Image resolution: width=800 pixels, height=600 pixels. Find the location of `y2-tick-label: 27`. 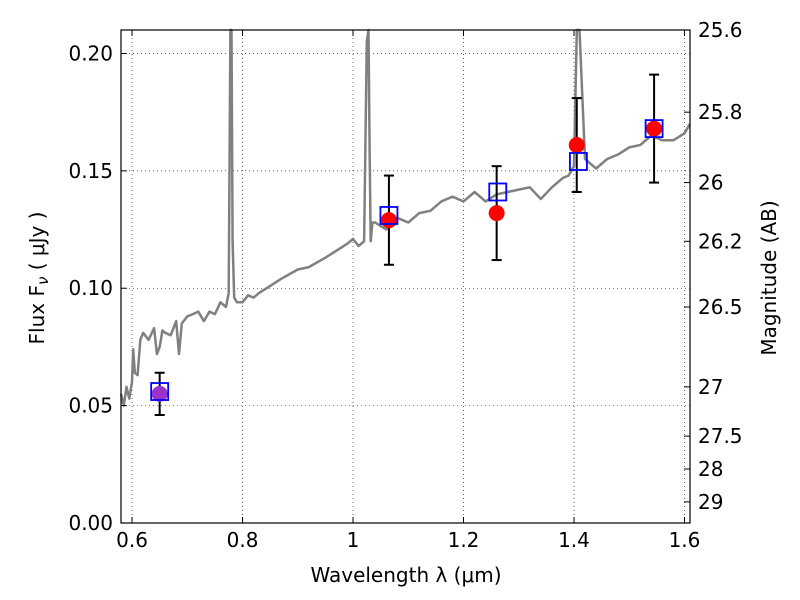

y2-tick-label: 27 is located at coordinates (710, 387).